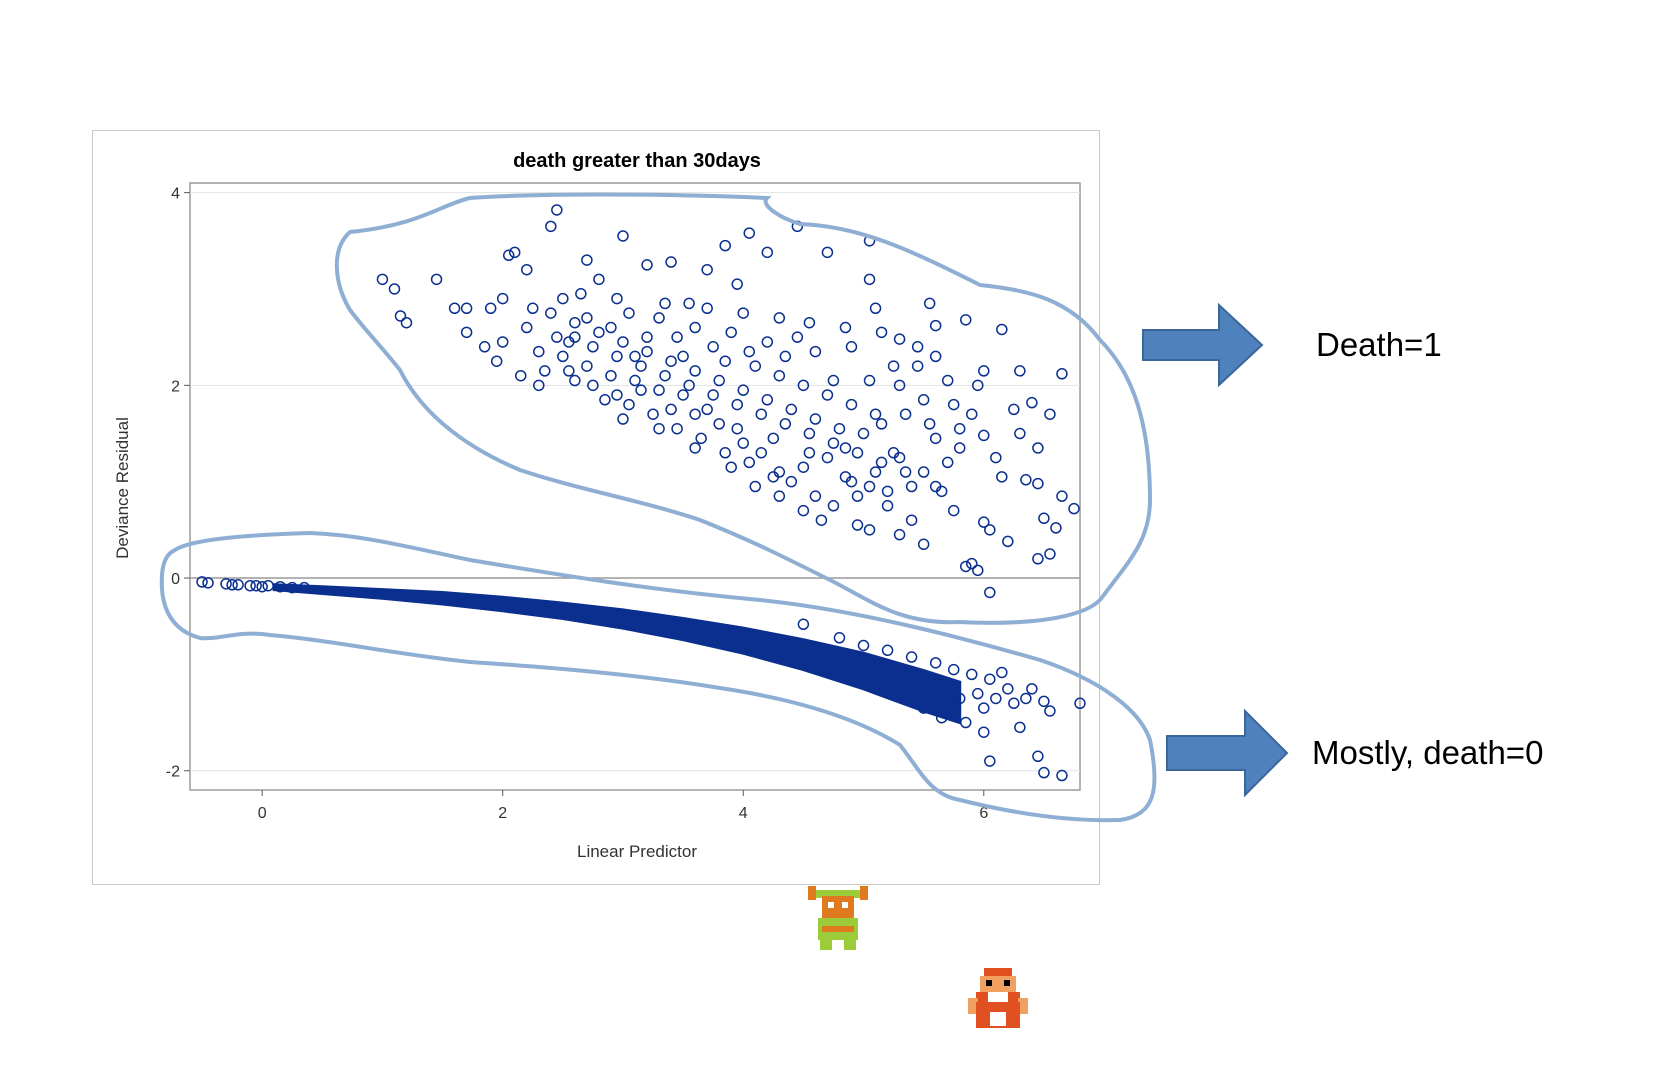 The height and width of the screenshot is (1088, 1664). I want to click on death-1-label: Death=1, so click(1379, 344).